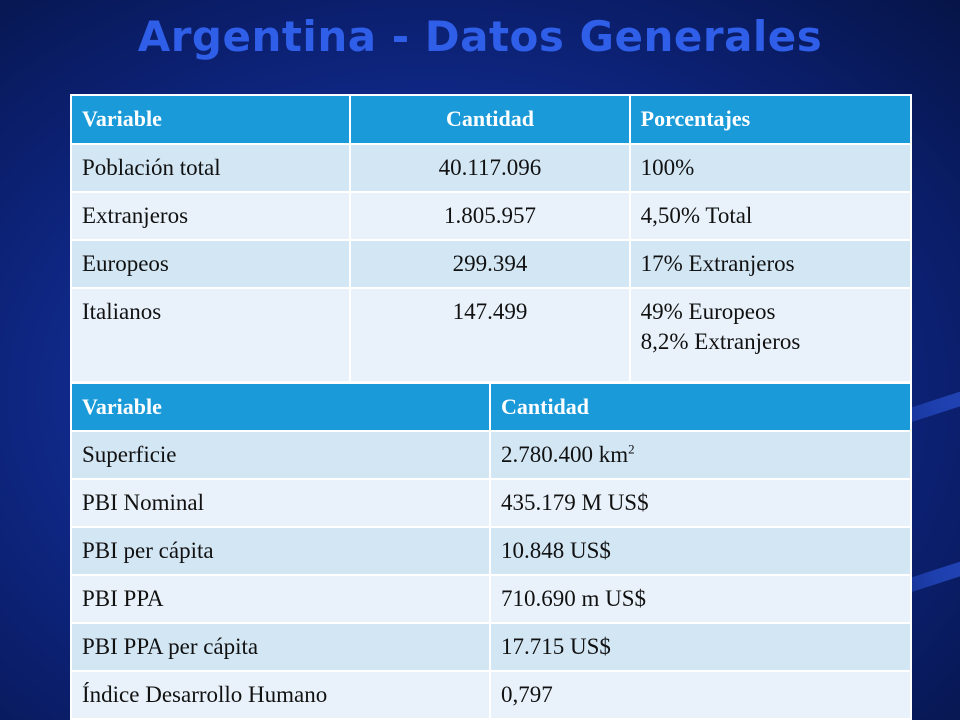 This screenshot has height=720, width=960. Describe the element at coordinates (480, 36) in the screenshot. I see `slide-title: Argentina - Datos Generales` at that location.